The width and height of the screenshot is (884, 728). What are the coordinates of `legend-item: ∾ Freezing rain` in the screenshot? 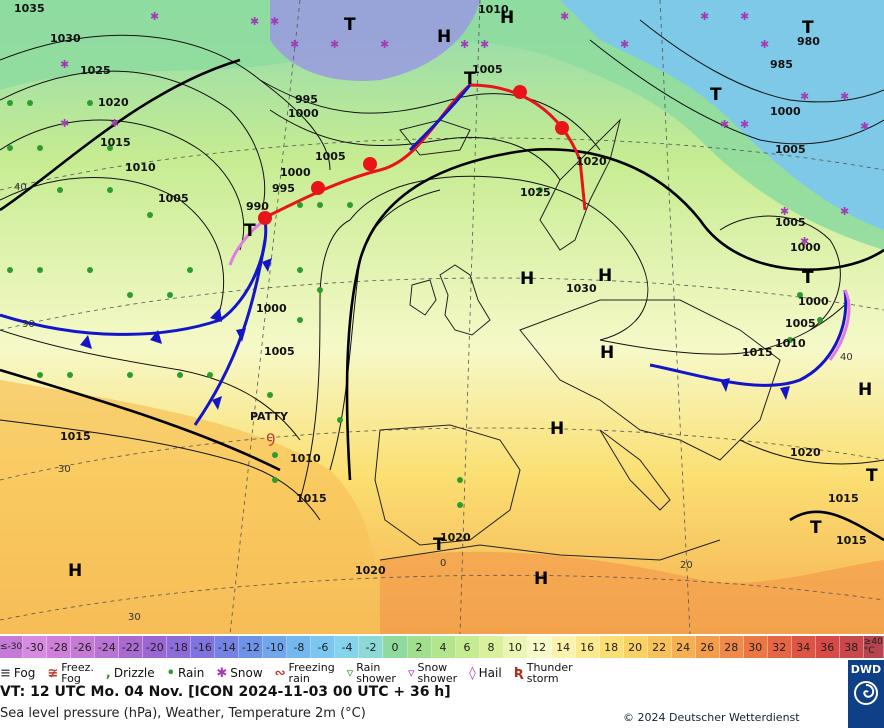 It's located at (305, 673).